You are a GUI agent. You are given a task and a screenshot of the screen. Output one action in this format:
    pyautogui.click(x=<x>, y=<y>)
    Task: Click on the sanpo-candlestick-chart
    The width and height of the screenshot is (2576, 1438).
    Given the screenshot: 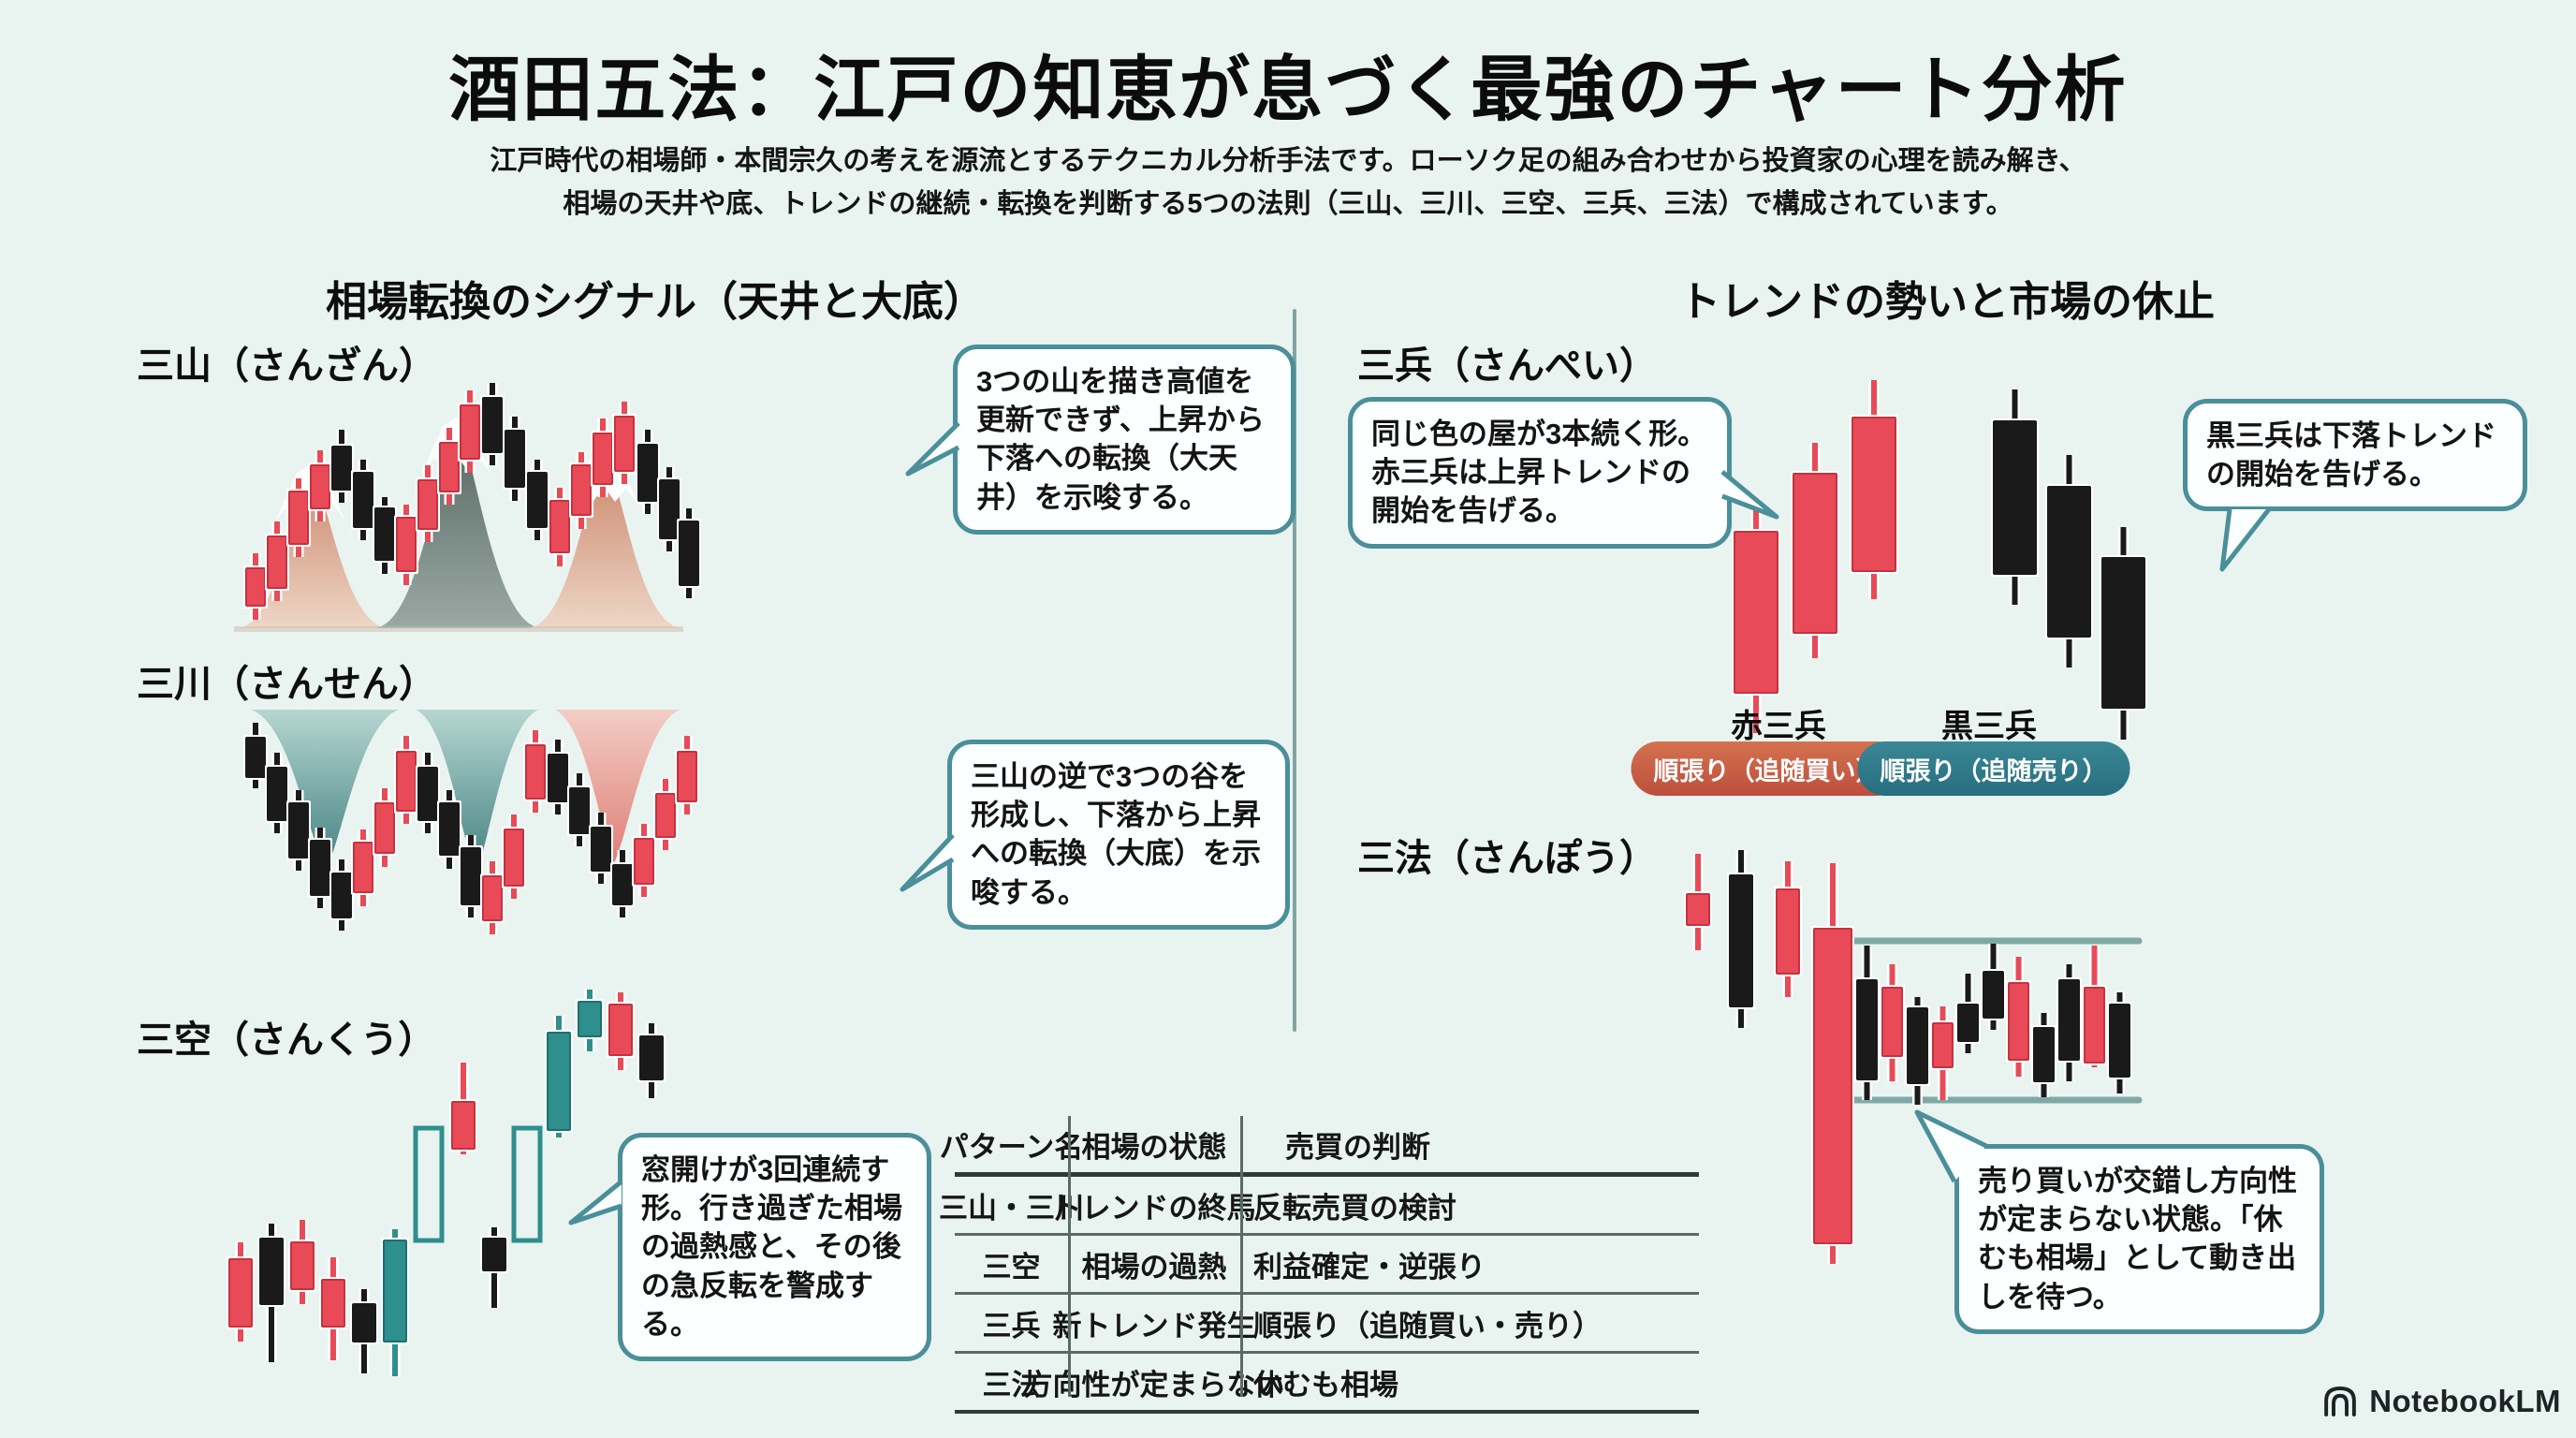 What is the action you would take?
    pyautogui.click(x=1913, y=1057)
    